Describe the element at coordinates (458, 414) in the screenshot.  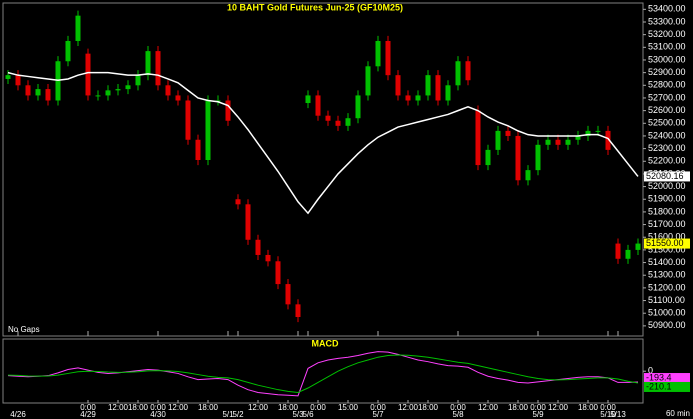
I see `x-date-label: 5/8` at that location.